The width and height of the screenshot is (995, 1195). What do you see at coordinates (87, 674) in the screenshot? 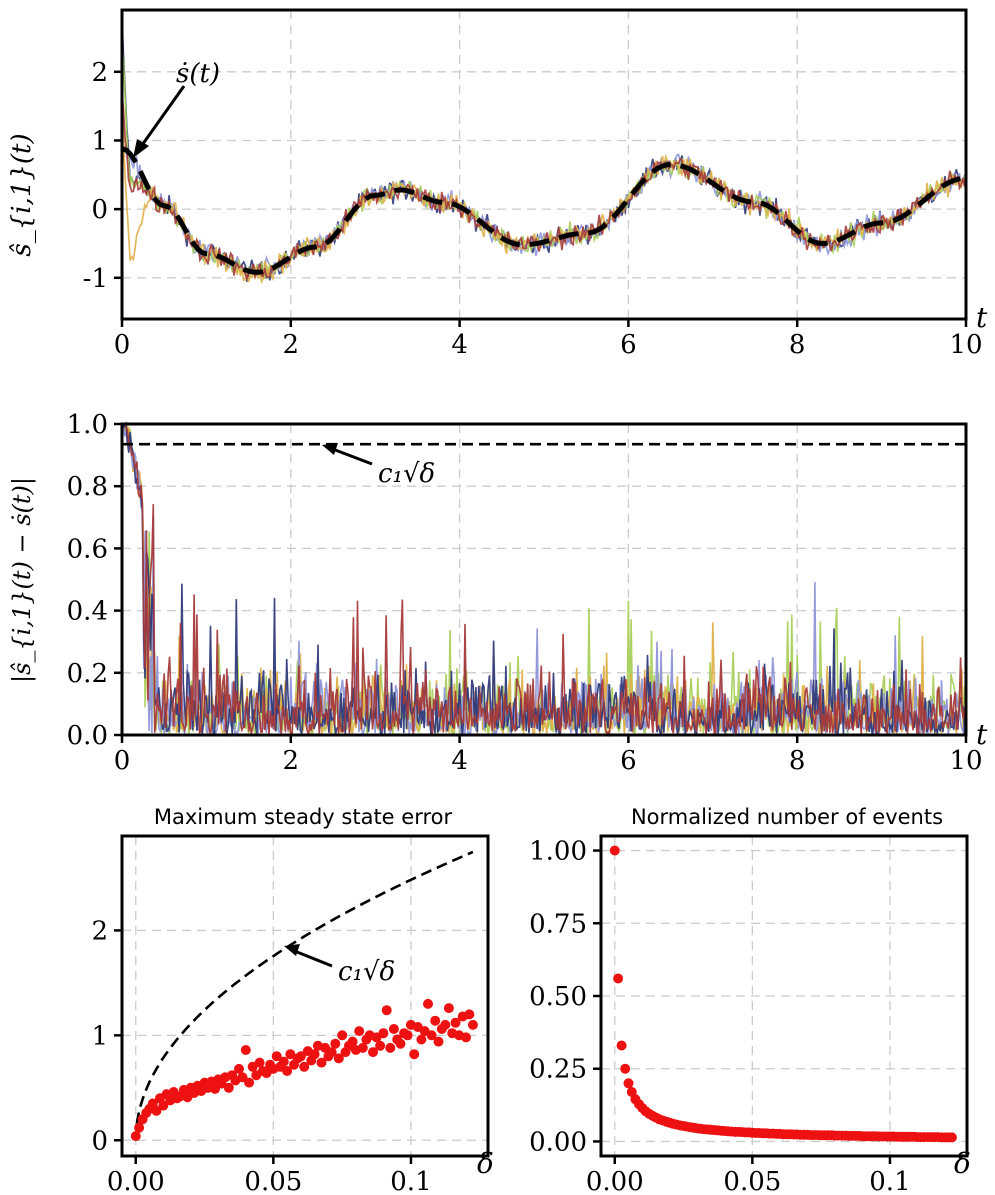
I see `error-y-tick-label: 0.2` at bounding box center [87, 674].